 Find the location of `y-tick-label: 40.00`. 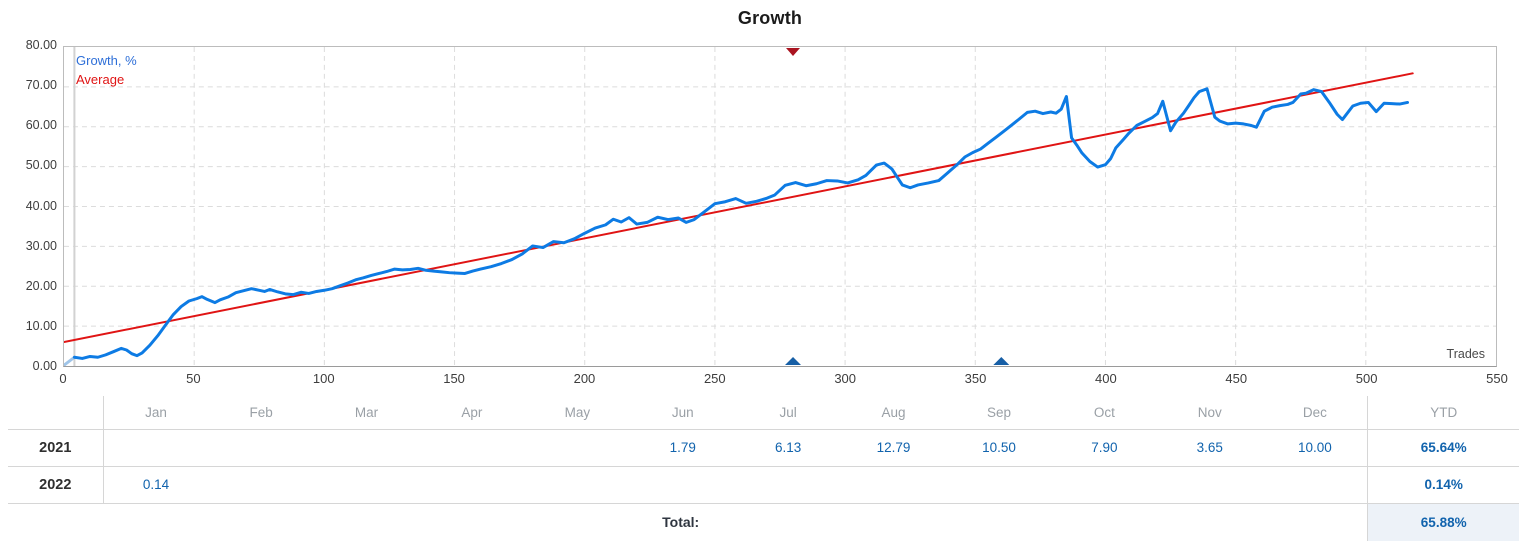

y-tick-label: 40.00 is located at coordinates (41, 205).